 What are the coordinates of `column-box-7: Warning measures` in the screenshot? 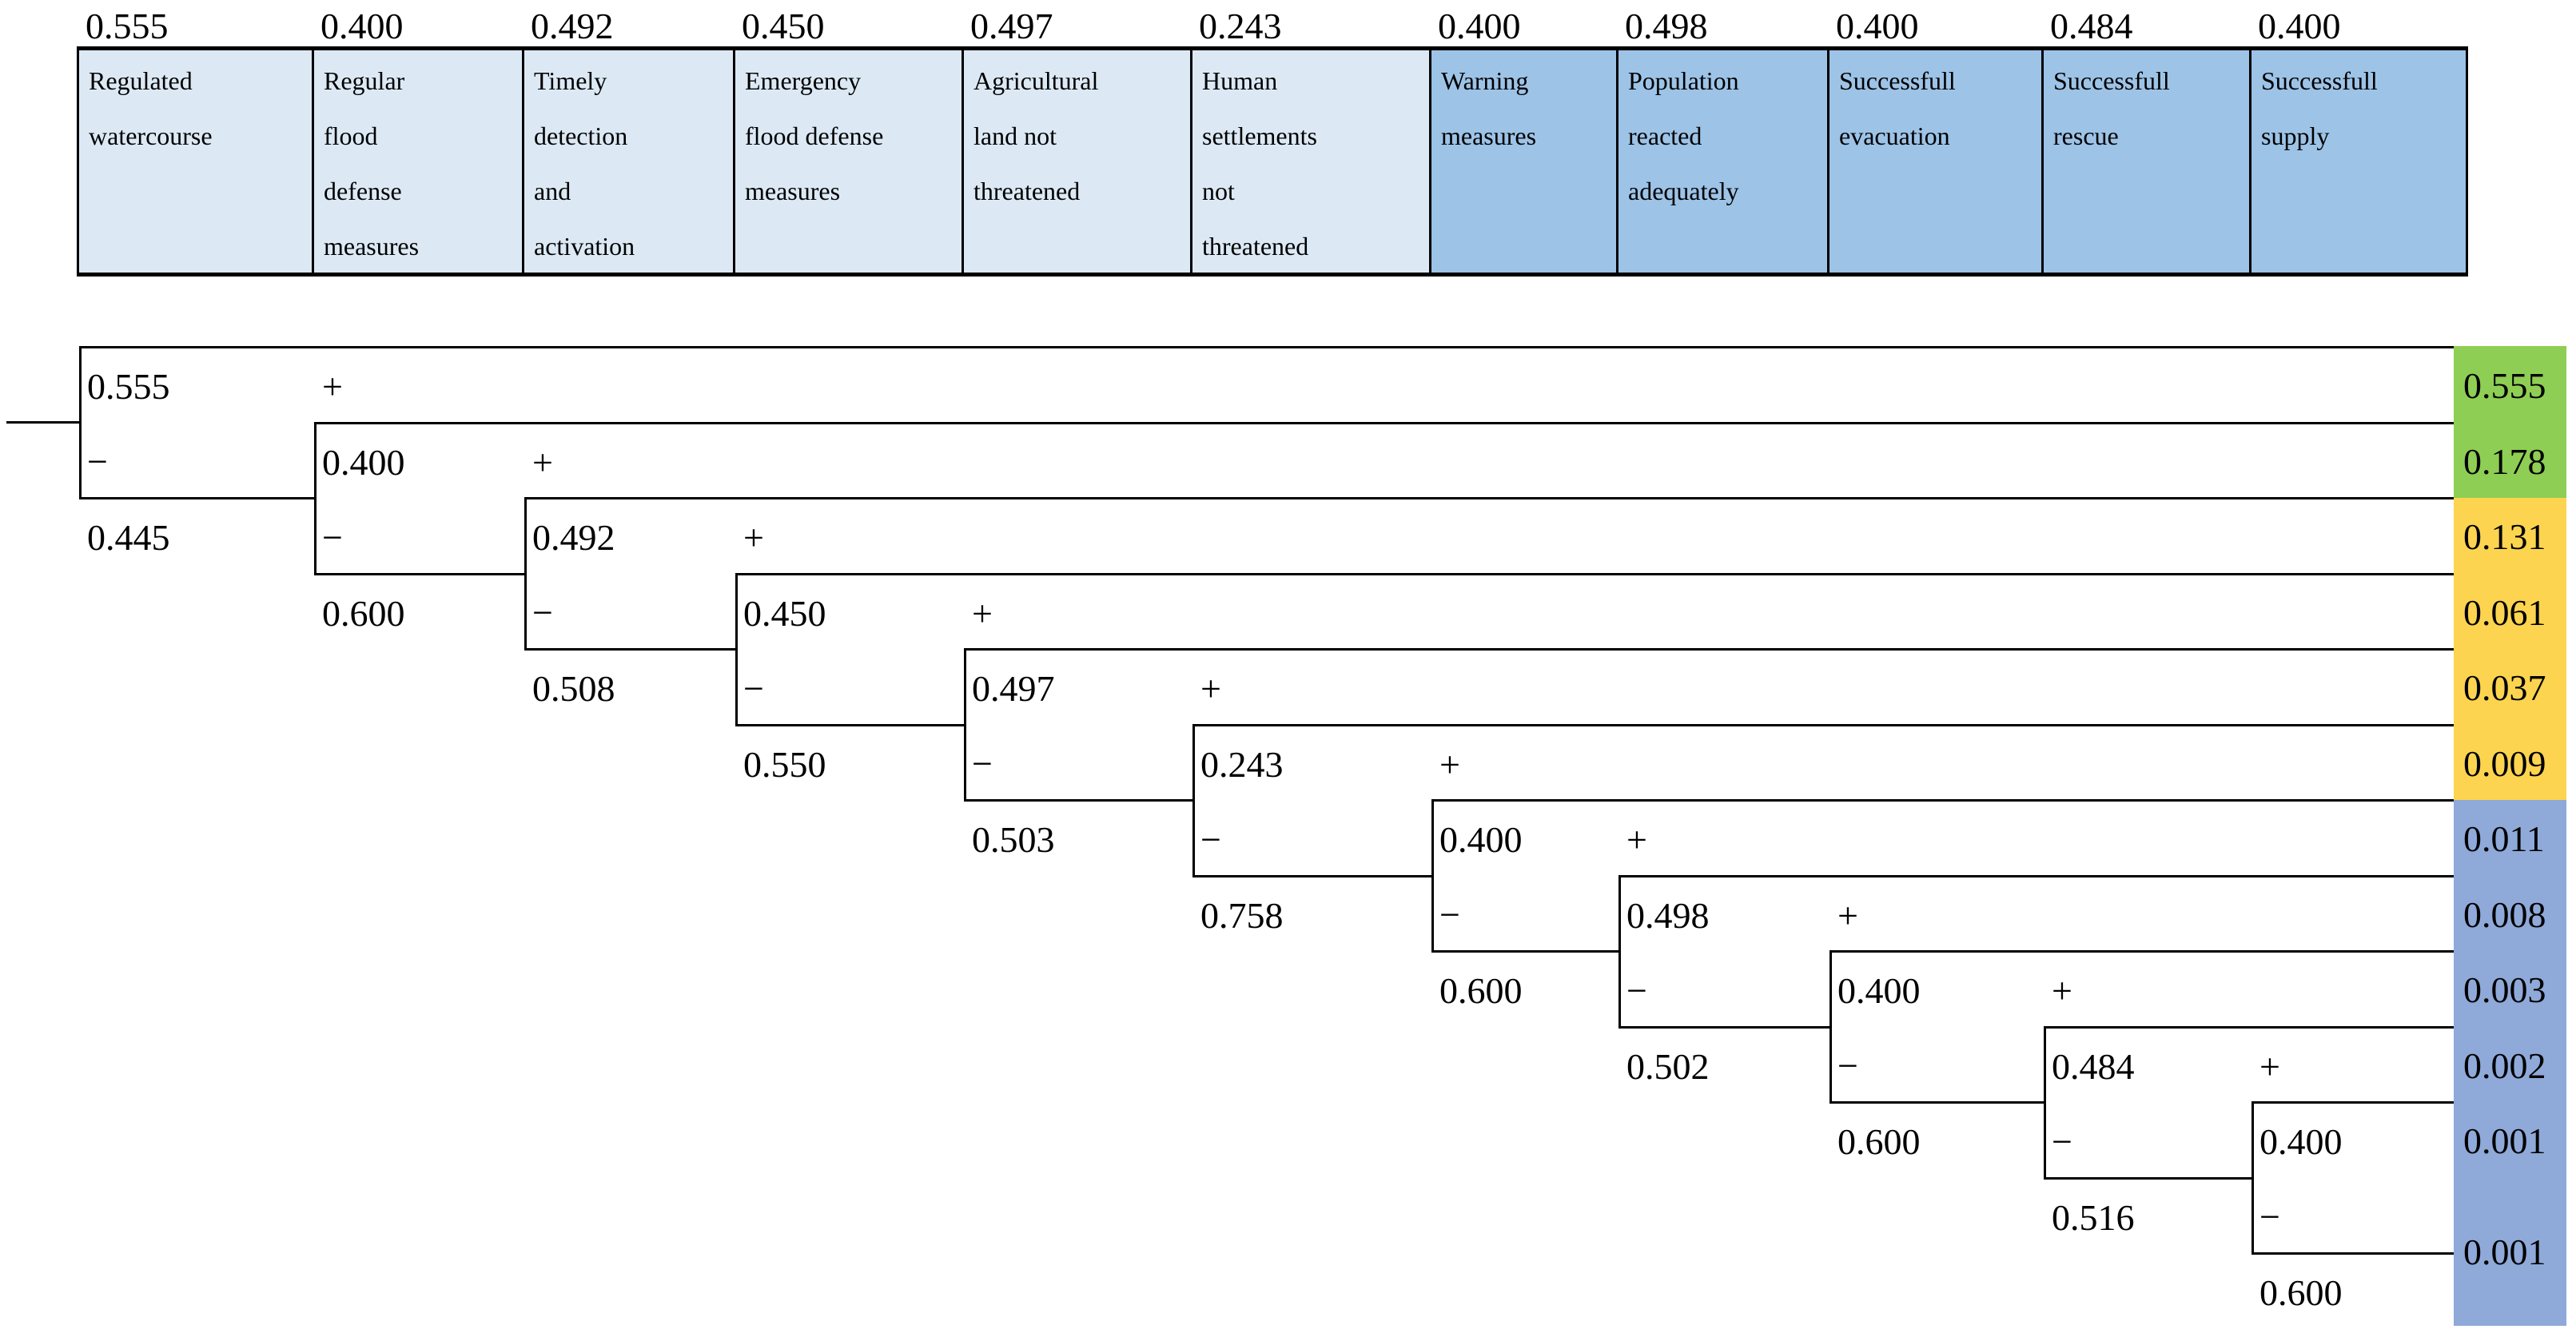 It's located at (1524, 162).